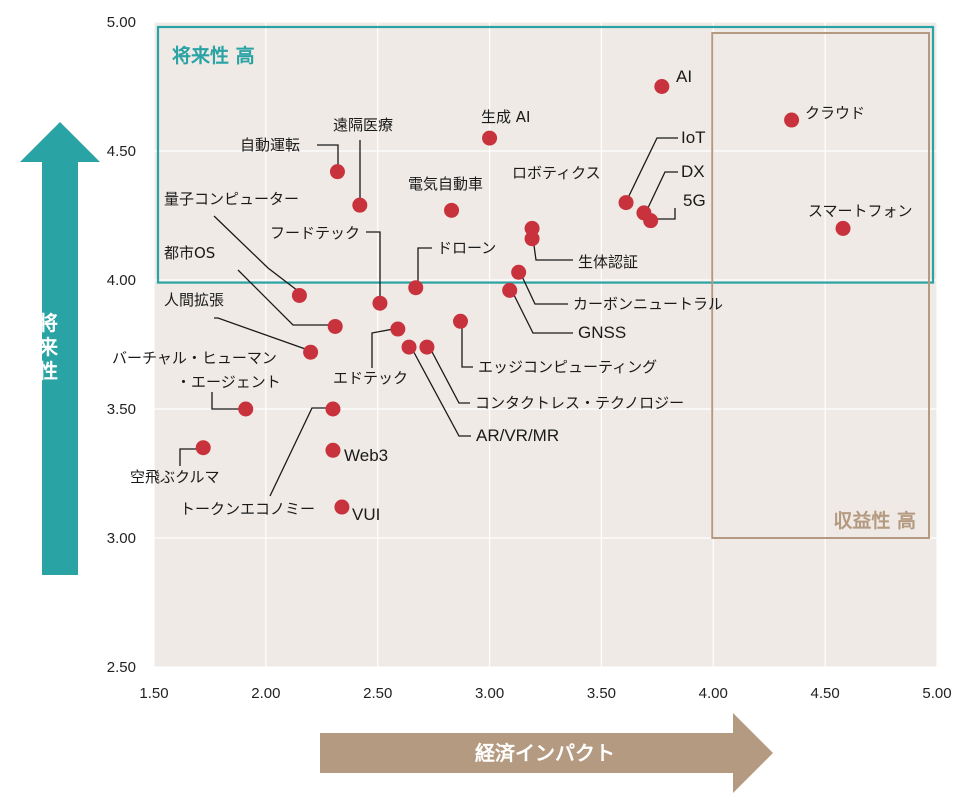 The height and width of the screenshot is (800, 980). Describe the element at coordinates (189, 253) in the screenshot. I see `point-label: 都市OS` at that location.